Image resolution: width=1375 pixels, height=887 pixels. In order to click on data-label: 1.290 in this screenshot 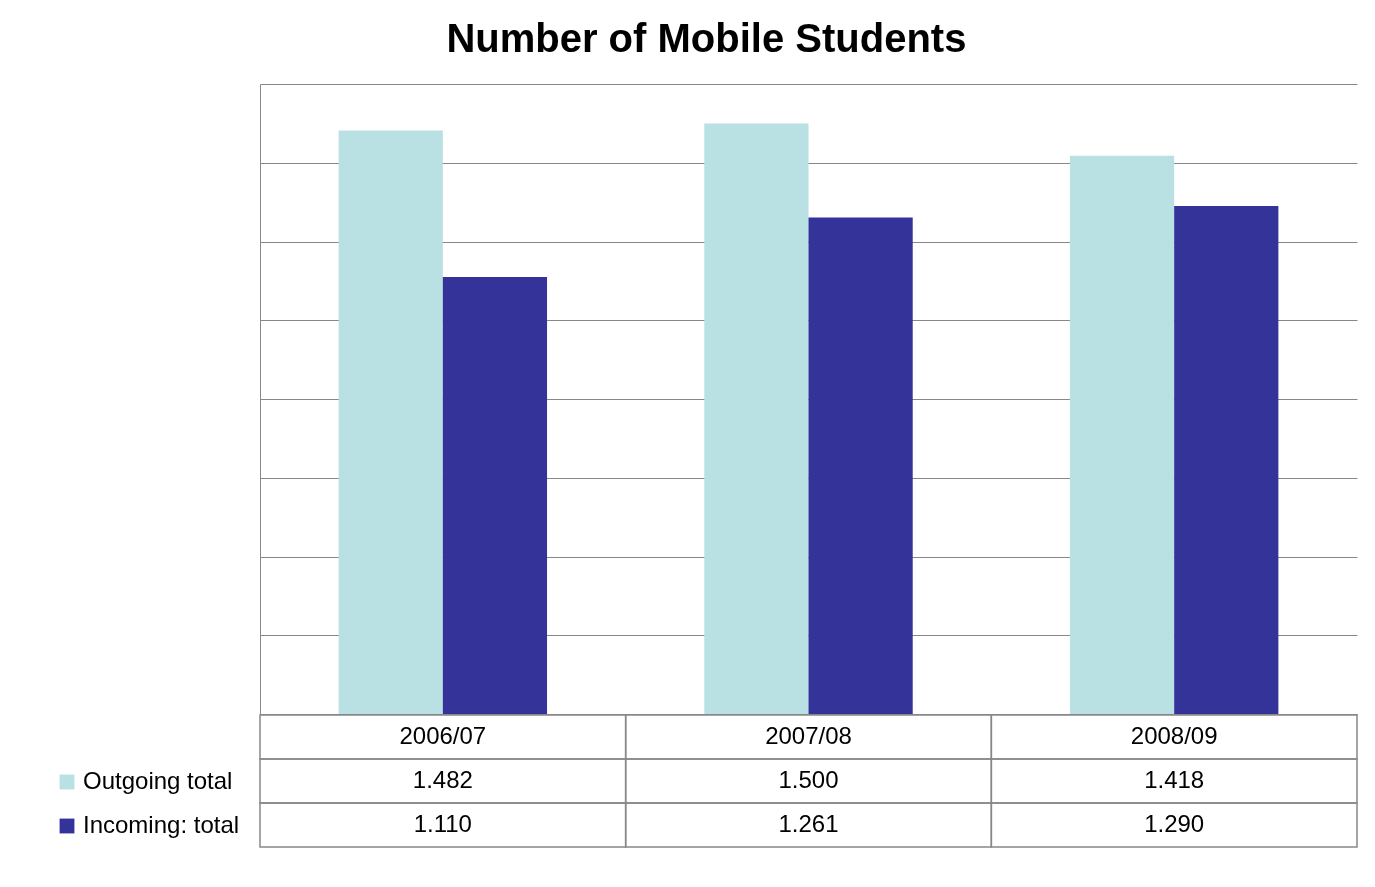, I will do `click(1174, 823)`.